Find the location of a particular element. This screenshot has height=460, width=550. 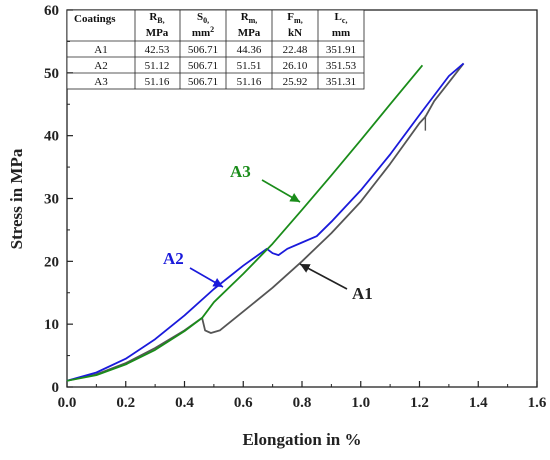

y-axis-title: Stress in MPa is located at coordinates (16, 198).